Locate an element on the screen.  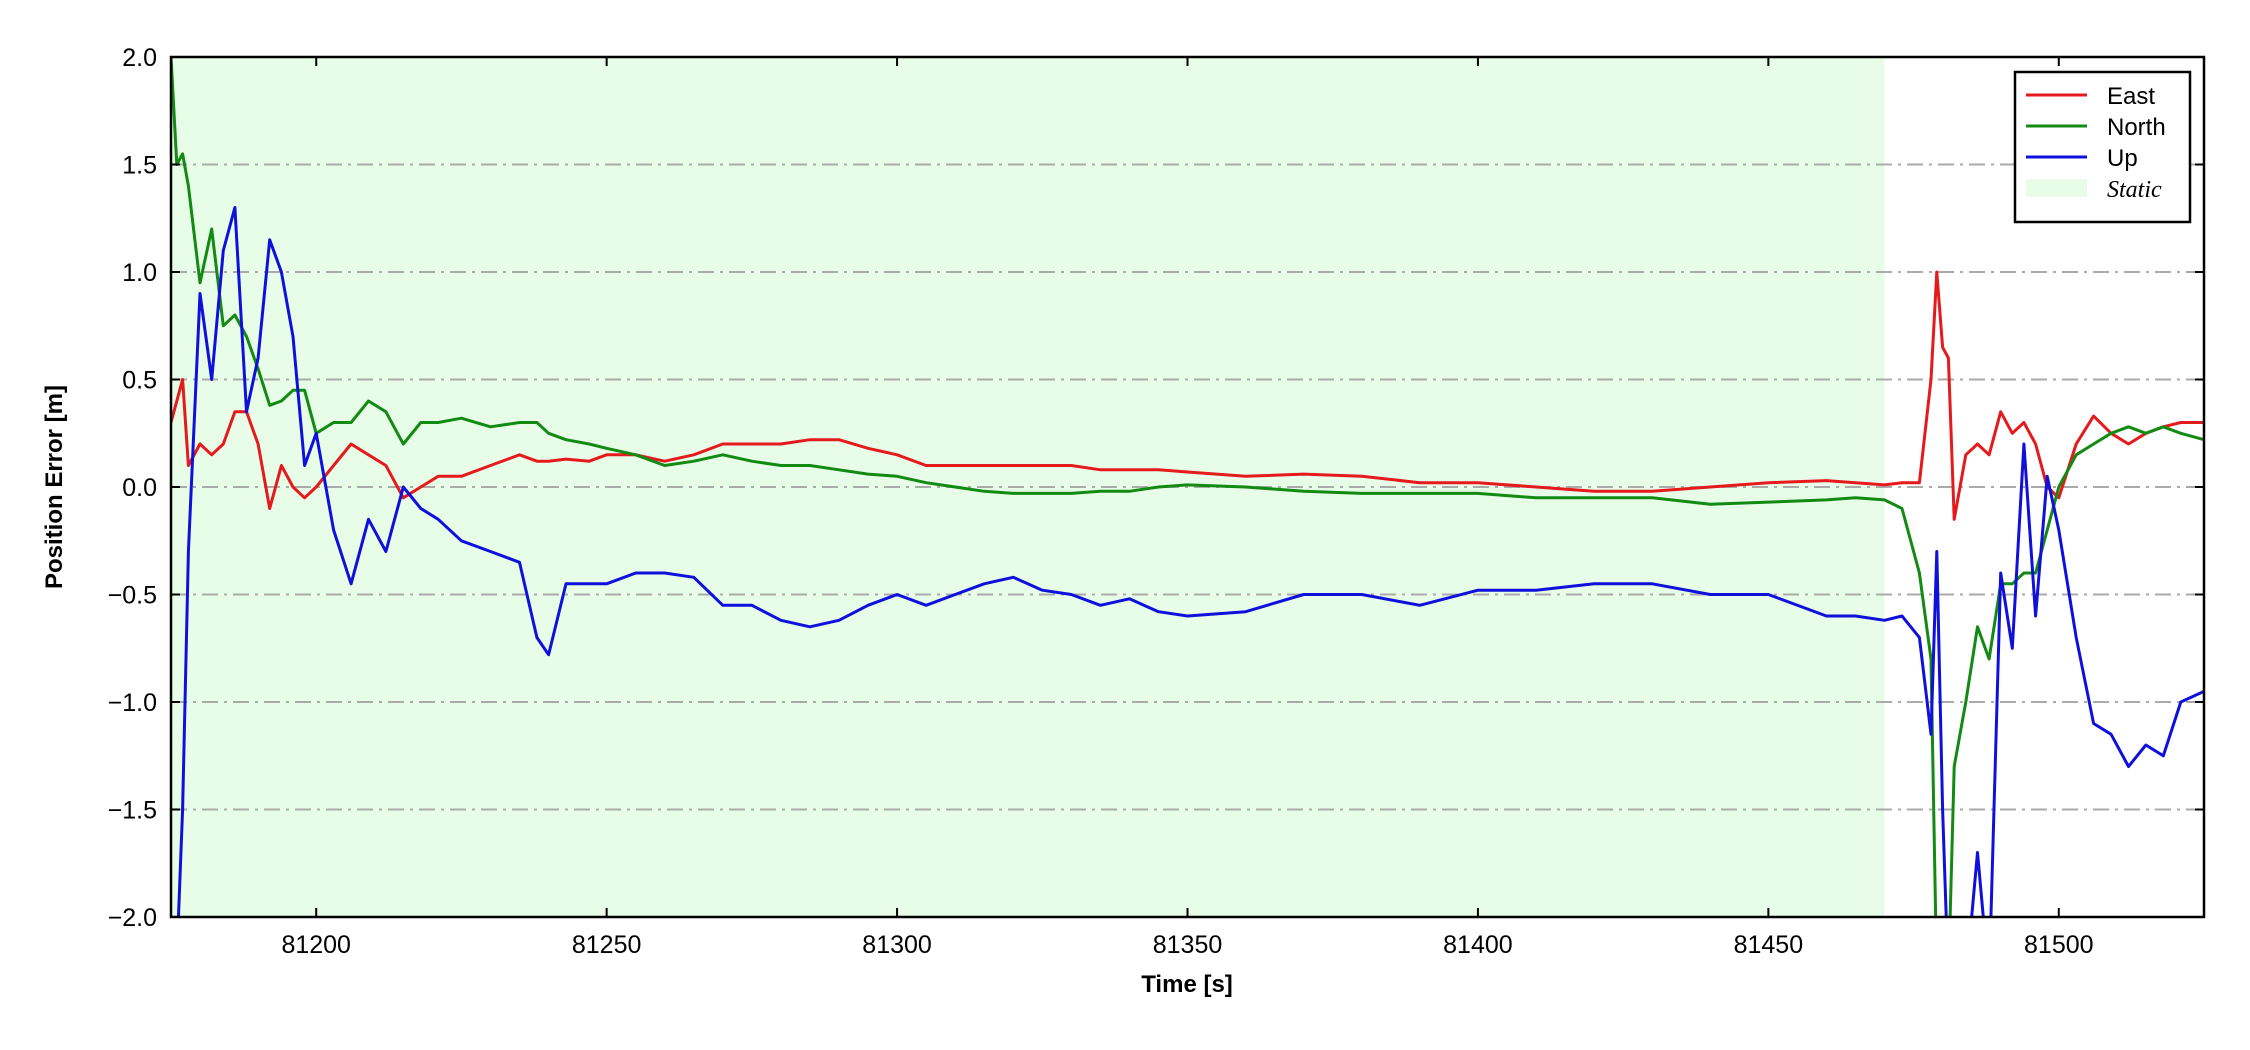
y-axis-label: Position Error [m] is located at coordinates (54, 487).